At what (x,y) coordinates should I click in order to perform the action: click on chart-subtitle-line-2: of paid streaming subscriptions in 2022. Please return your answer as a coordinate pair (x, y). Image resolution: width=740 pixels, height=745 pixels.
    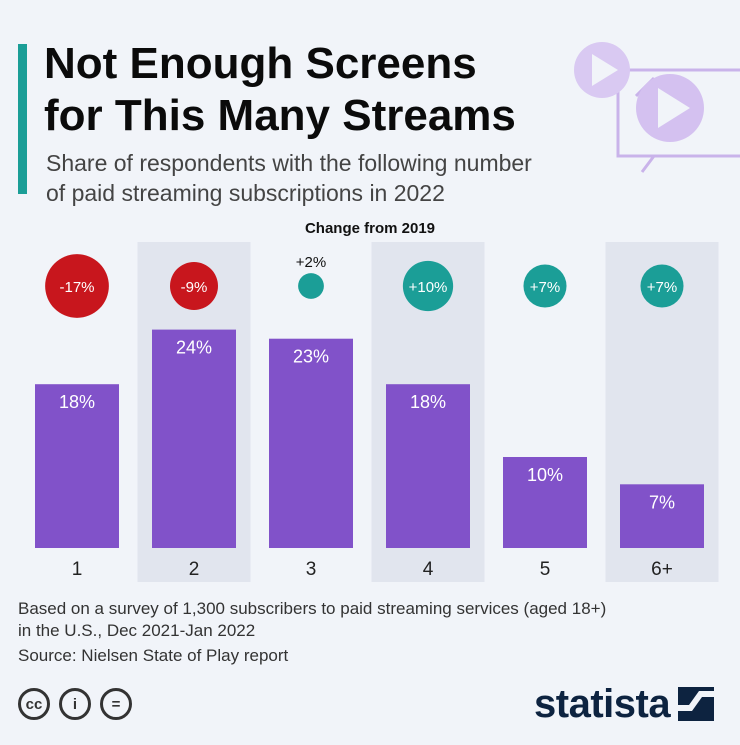
    Looking at the image, I should click on (245, 193).